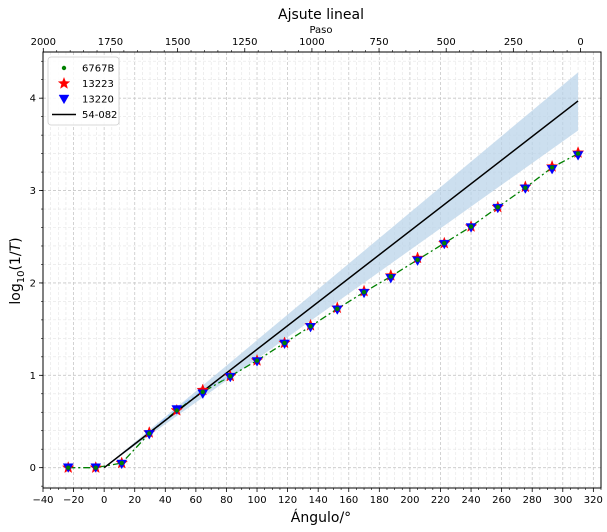 This screenshot has height=532, width=607. I want to click on legend-label: 54-082, so click(99, 115).